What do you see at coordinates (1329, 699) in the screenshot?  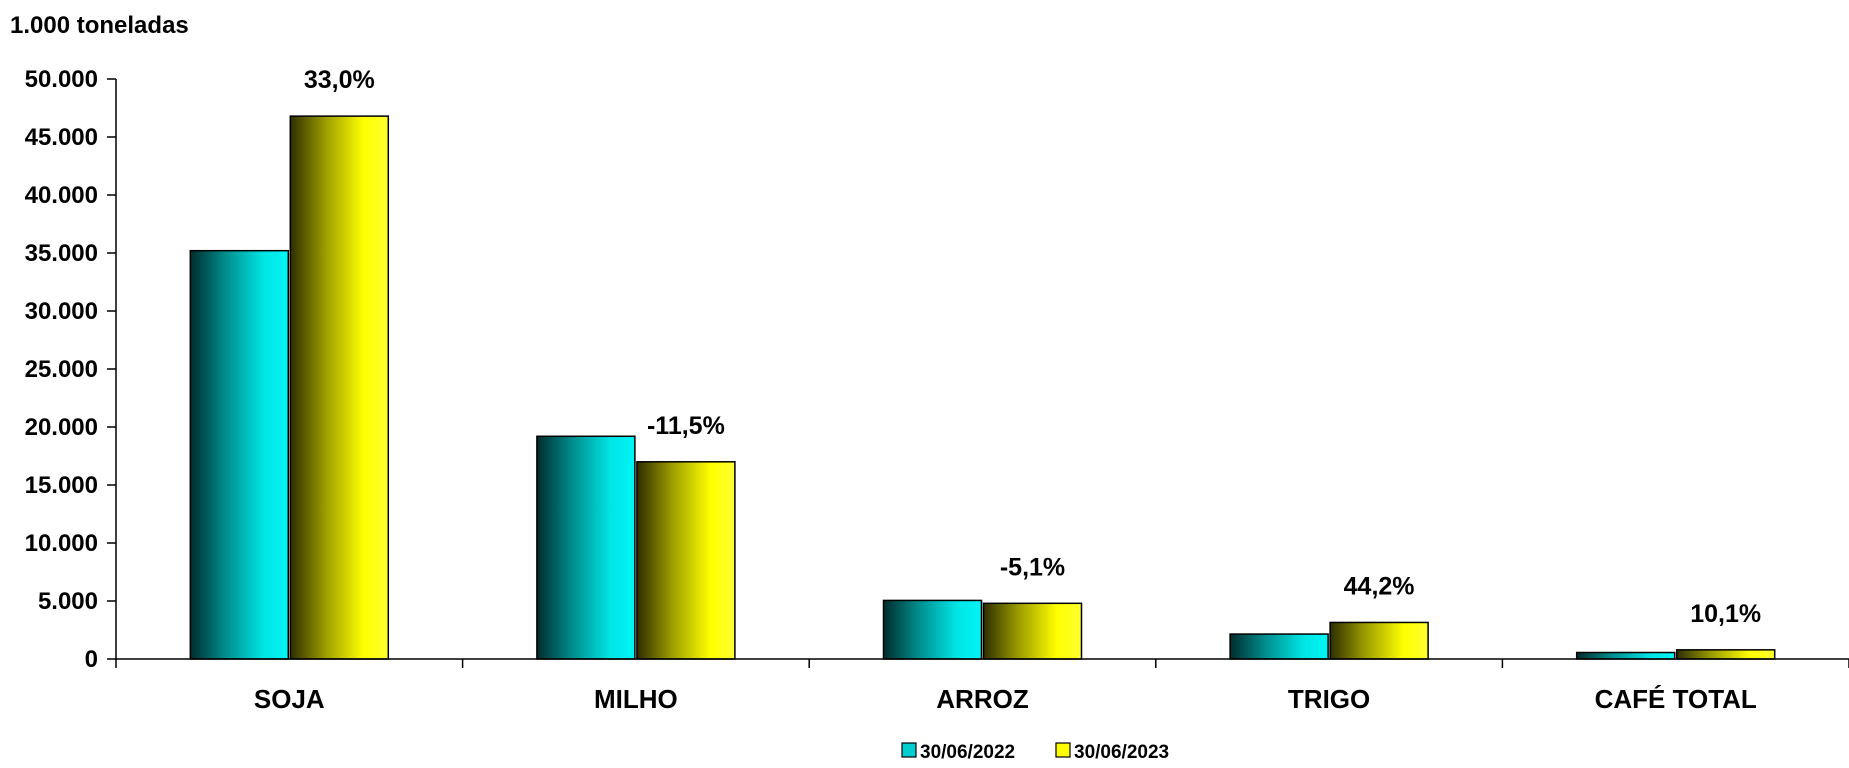 I see `category-label: TRIGO` at bounding box center [1329, 699].